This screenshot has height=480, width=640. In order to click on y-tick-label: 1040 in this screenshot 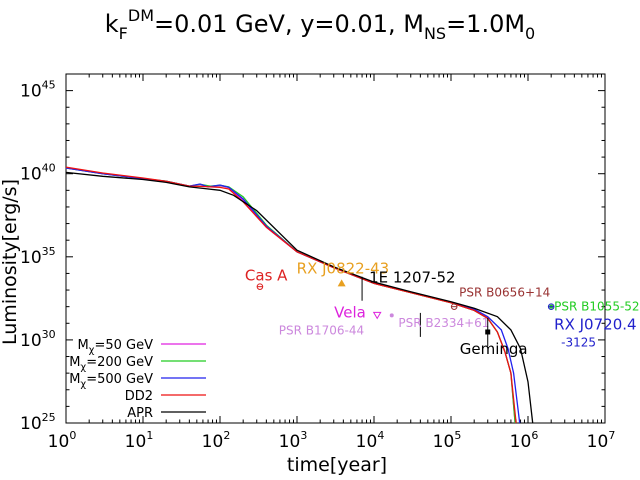, I will do `click(38, 173)`.